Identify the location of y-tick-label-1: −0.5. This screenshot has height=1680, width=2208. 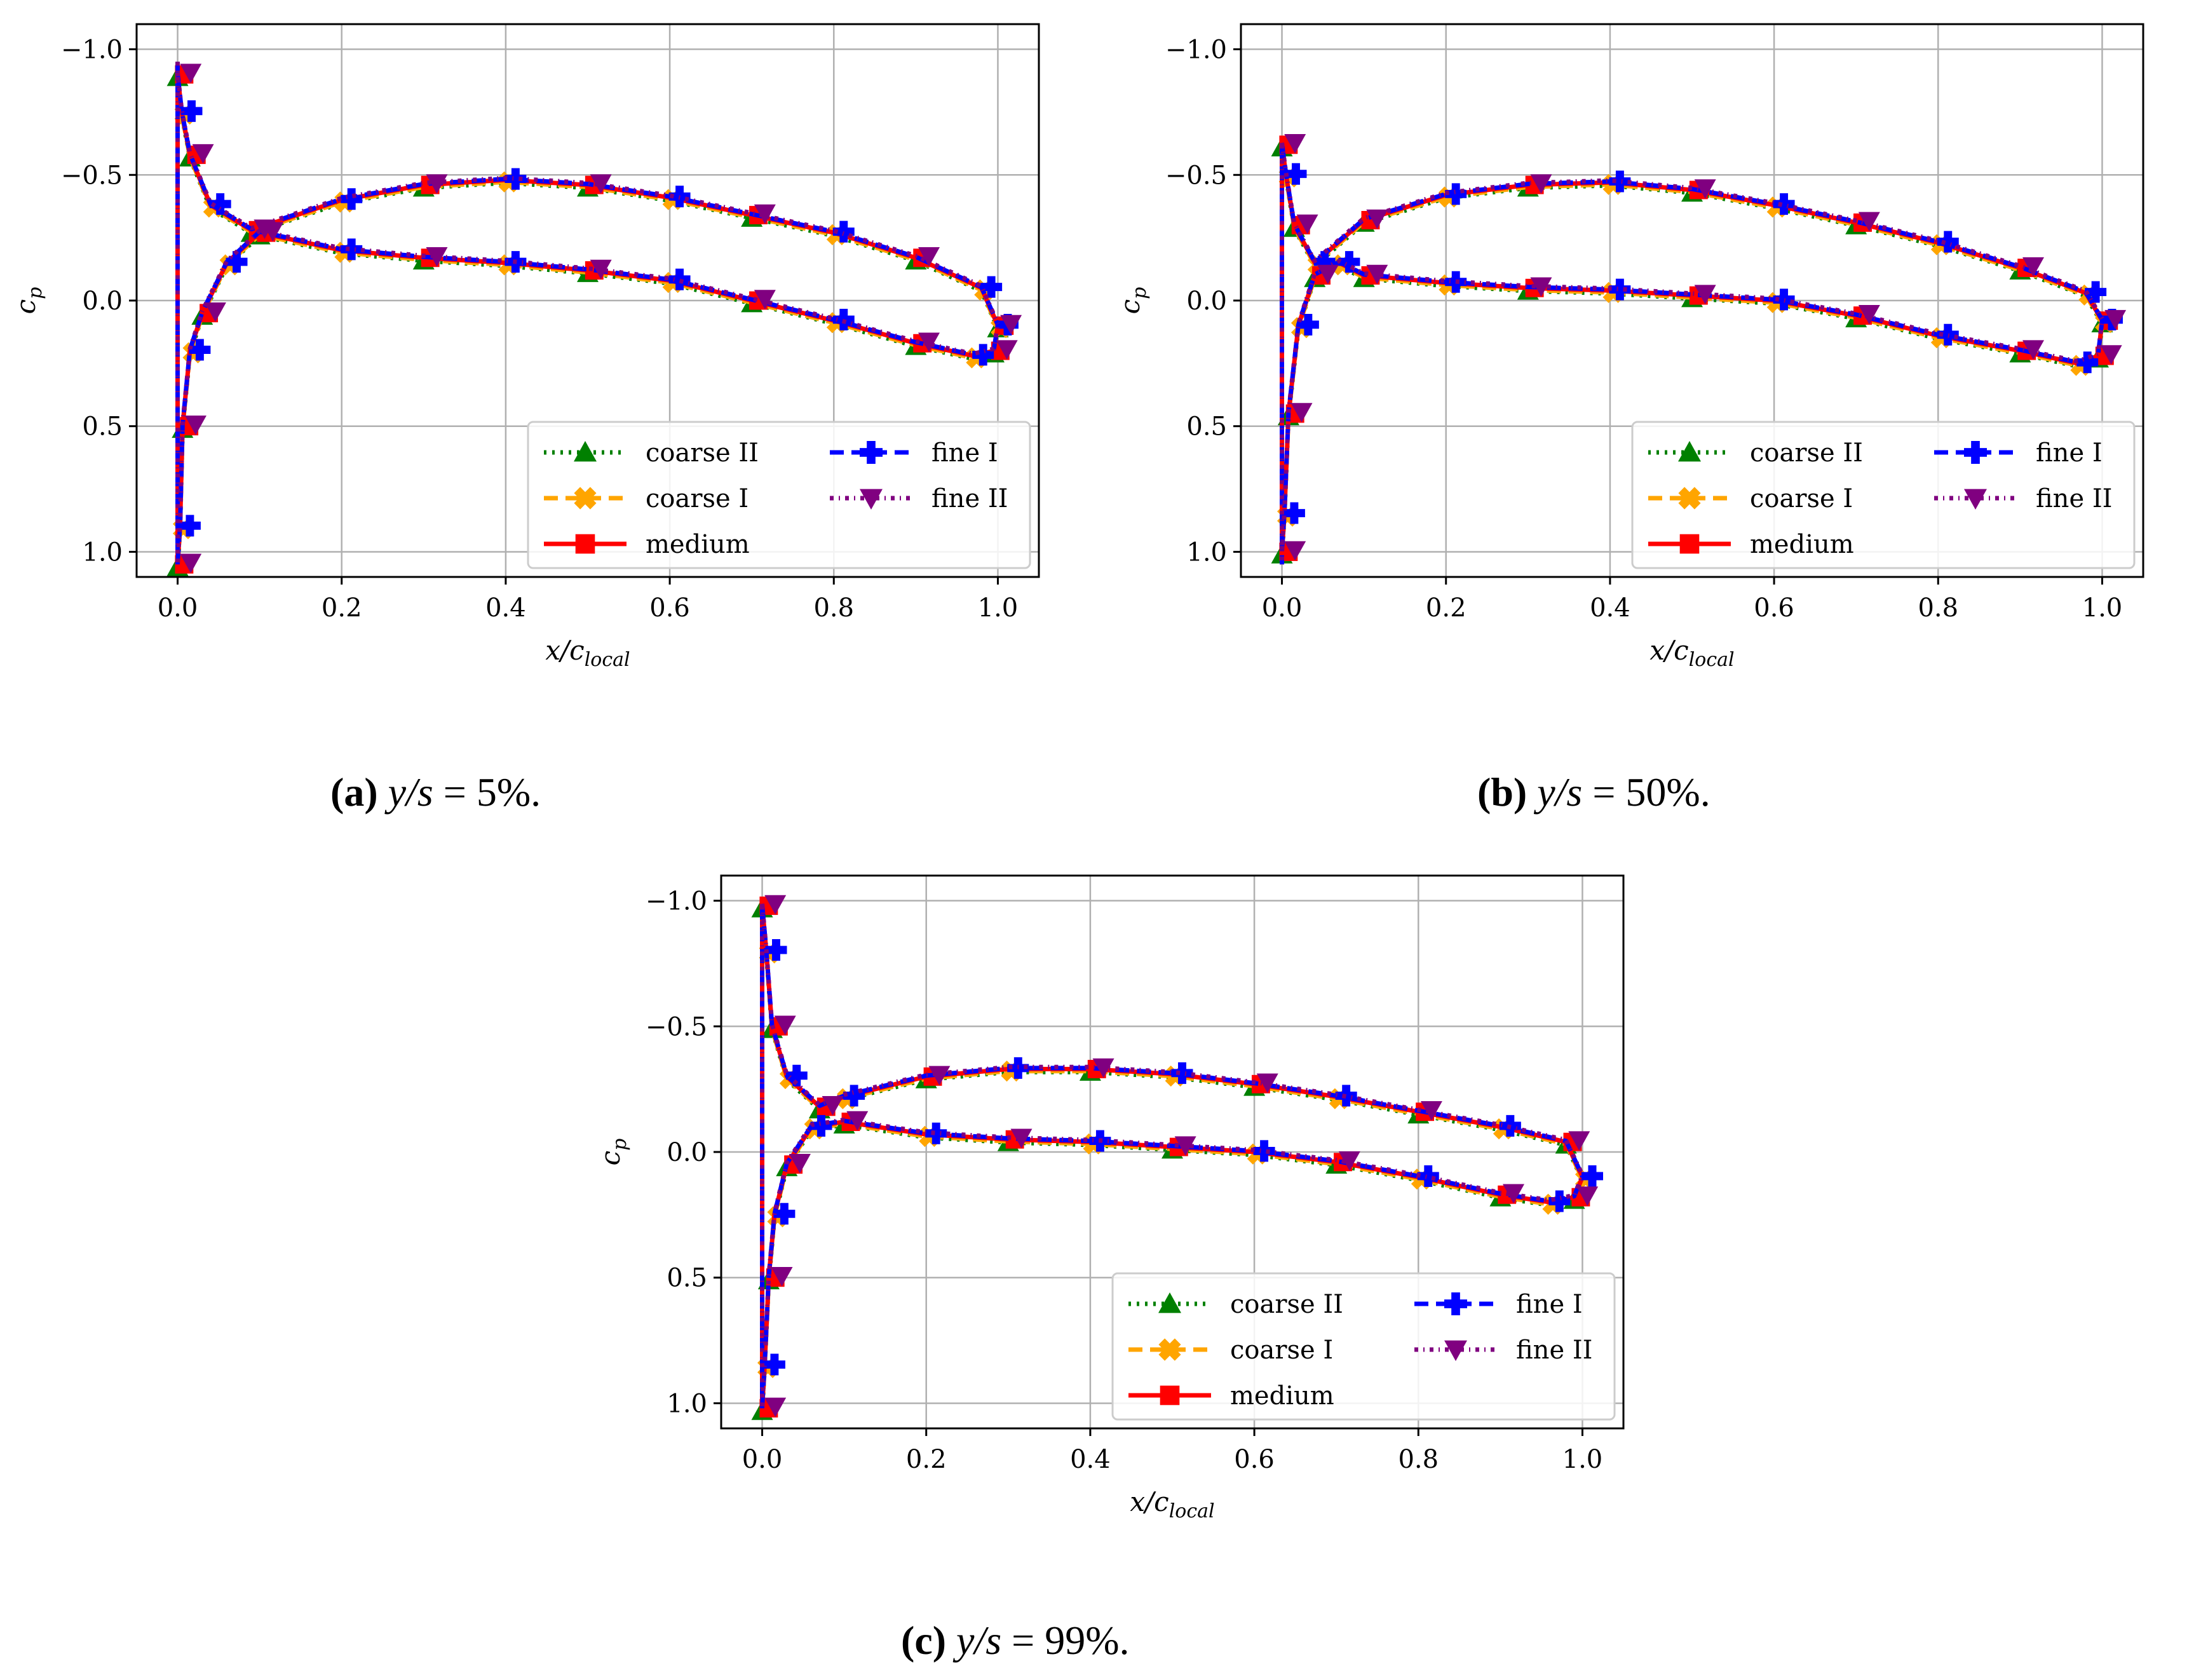
(1196, 175).